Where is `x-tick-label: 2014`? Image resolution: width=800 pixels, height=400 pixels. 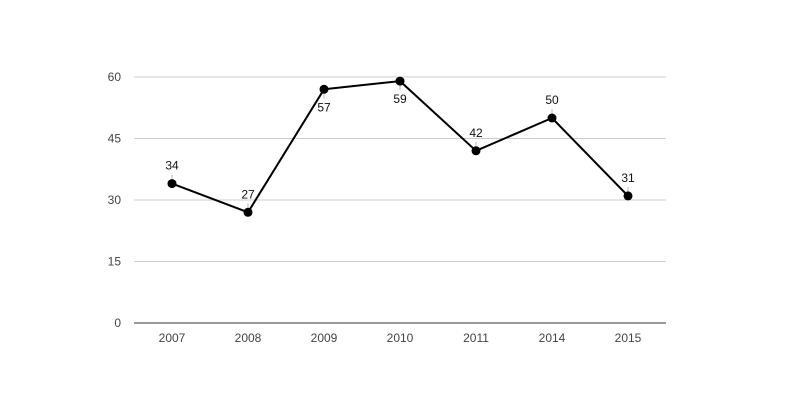
x-tick-label: 2014 is located at coordinates (552, 338).